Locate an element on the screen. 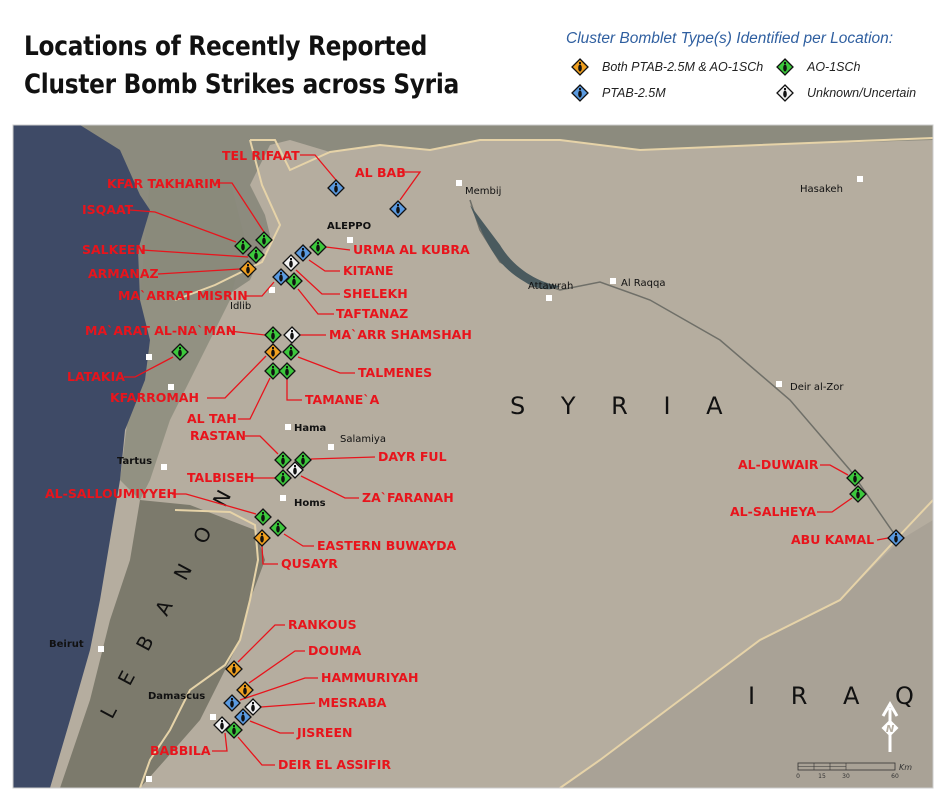 The width and height of the screenshot is (946, 801). city-label: Hasakeh is located at coordinates (821, 189).